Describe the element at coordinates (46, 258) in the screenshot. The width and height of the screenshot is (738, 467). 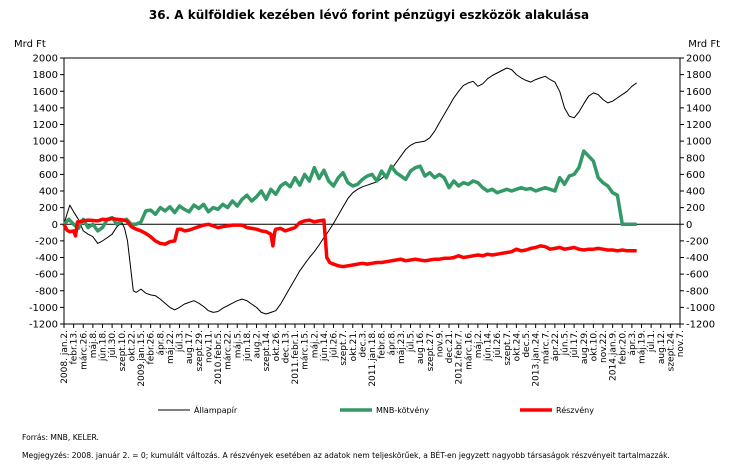
I see `y-tick-label-left: -400` at that location.